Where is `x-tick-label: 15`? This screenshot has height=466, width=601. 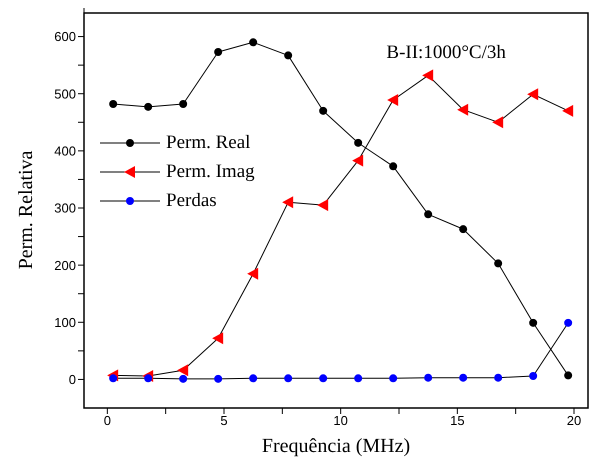 x-tick-label: 15 is located at coordinates (457, 420).